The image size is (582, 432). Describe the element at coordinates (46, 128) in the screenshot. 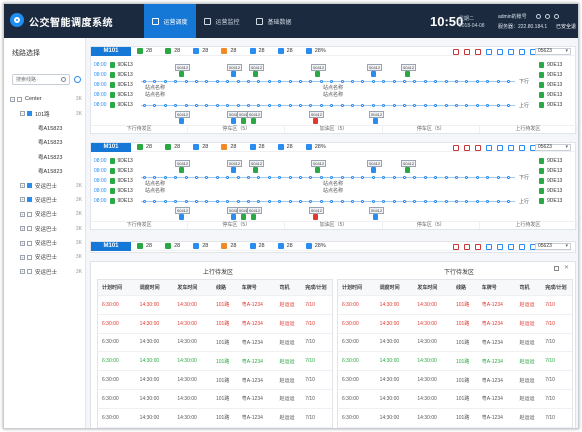

I see `tree-node: 粤A15823` at that location.